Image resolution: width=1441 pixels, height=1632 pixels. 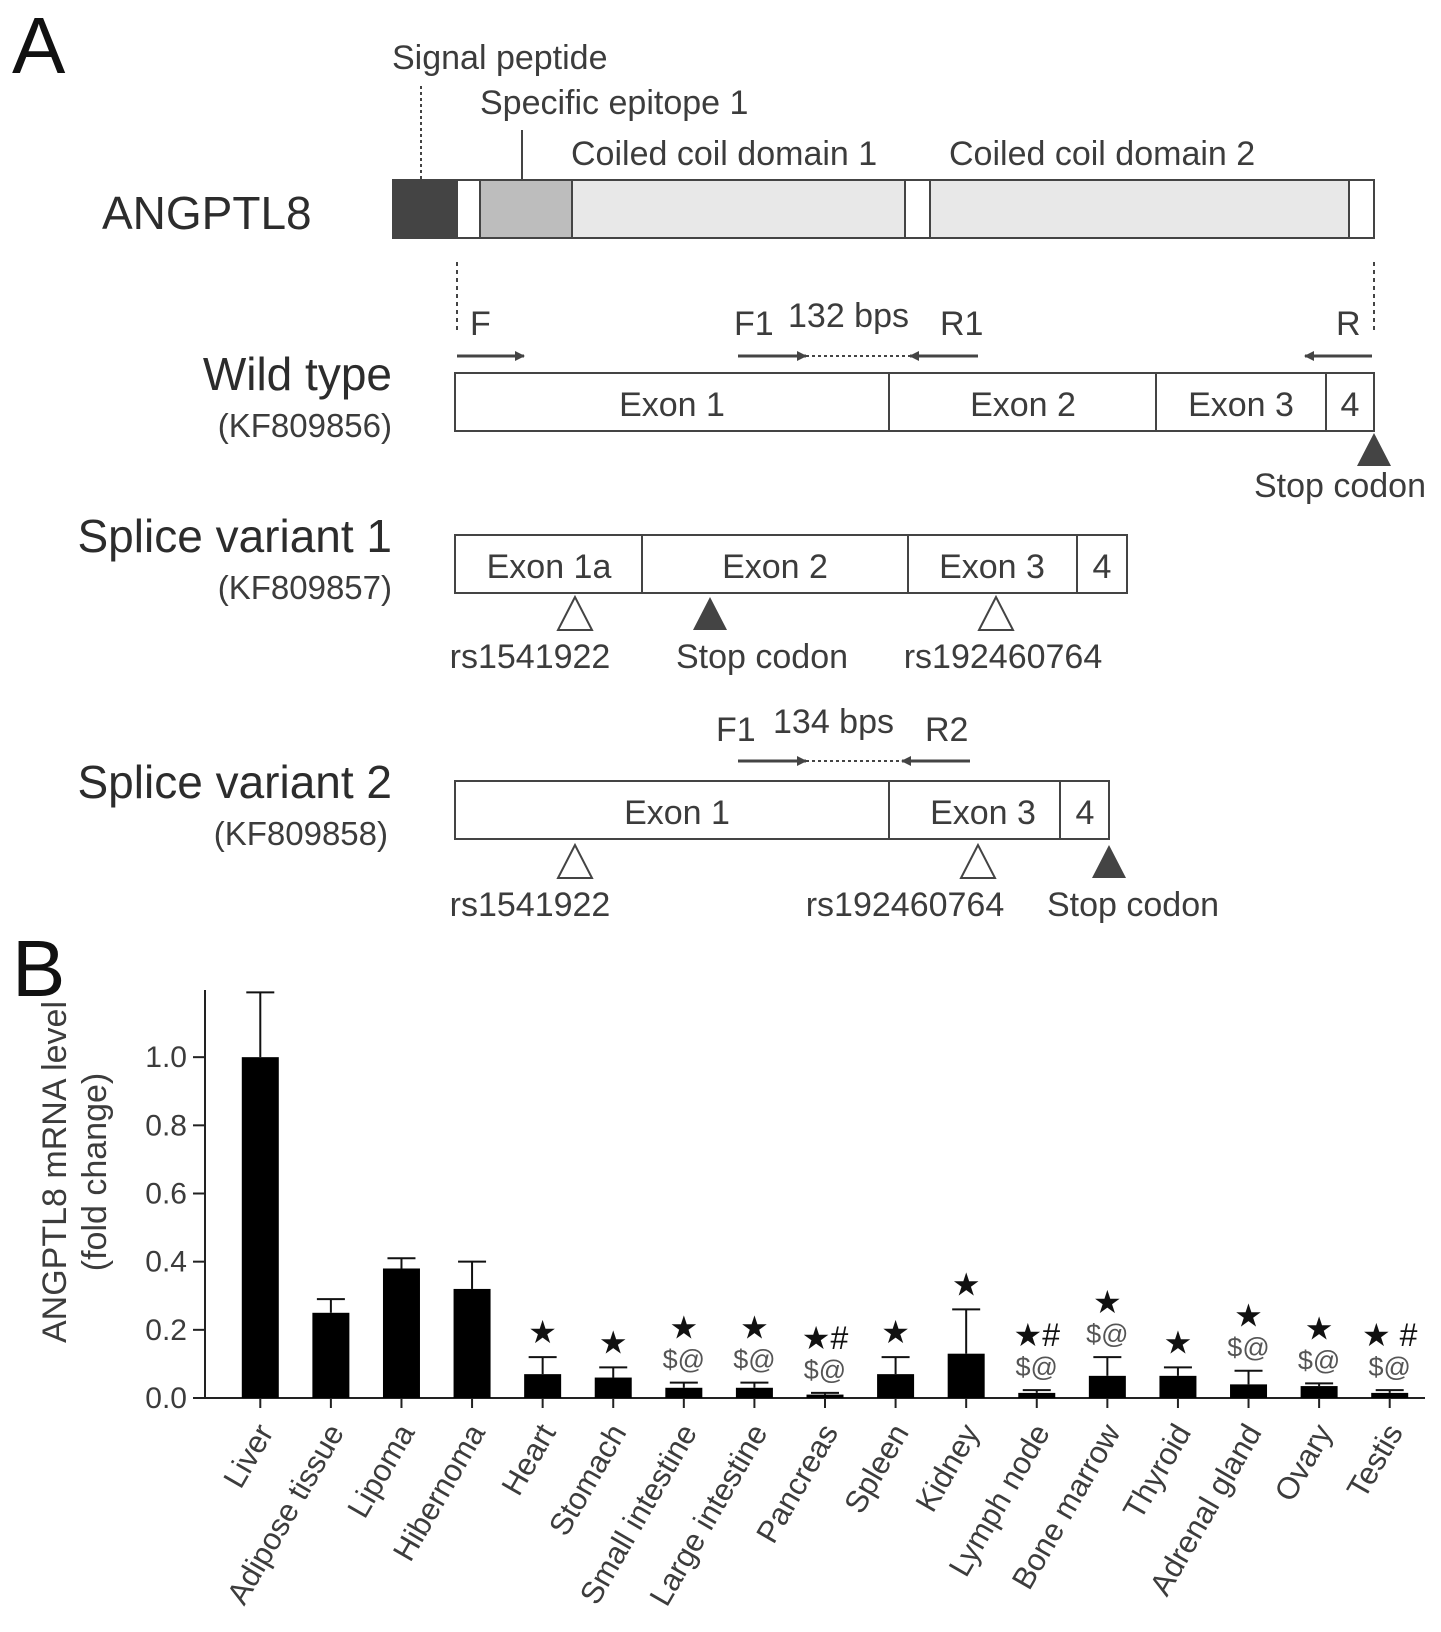 I want to click on v2-rs192460764-label: rs192460764, so click(x=905, y=905).